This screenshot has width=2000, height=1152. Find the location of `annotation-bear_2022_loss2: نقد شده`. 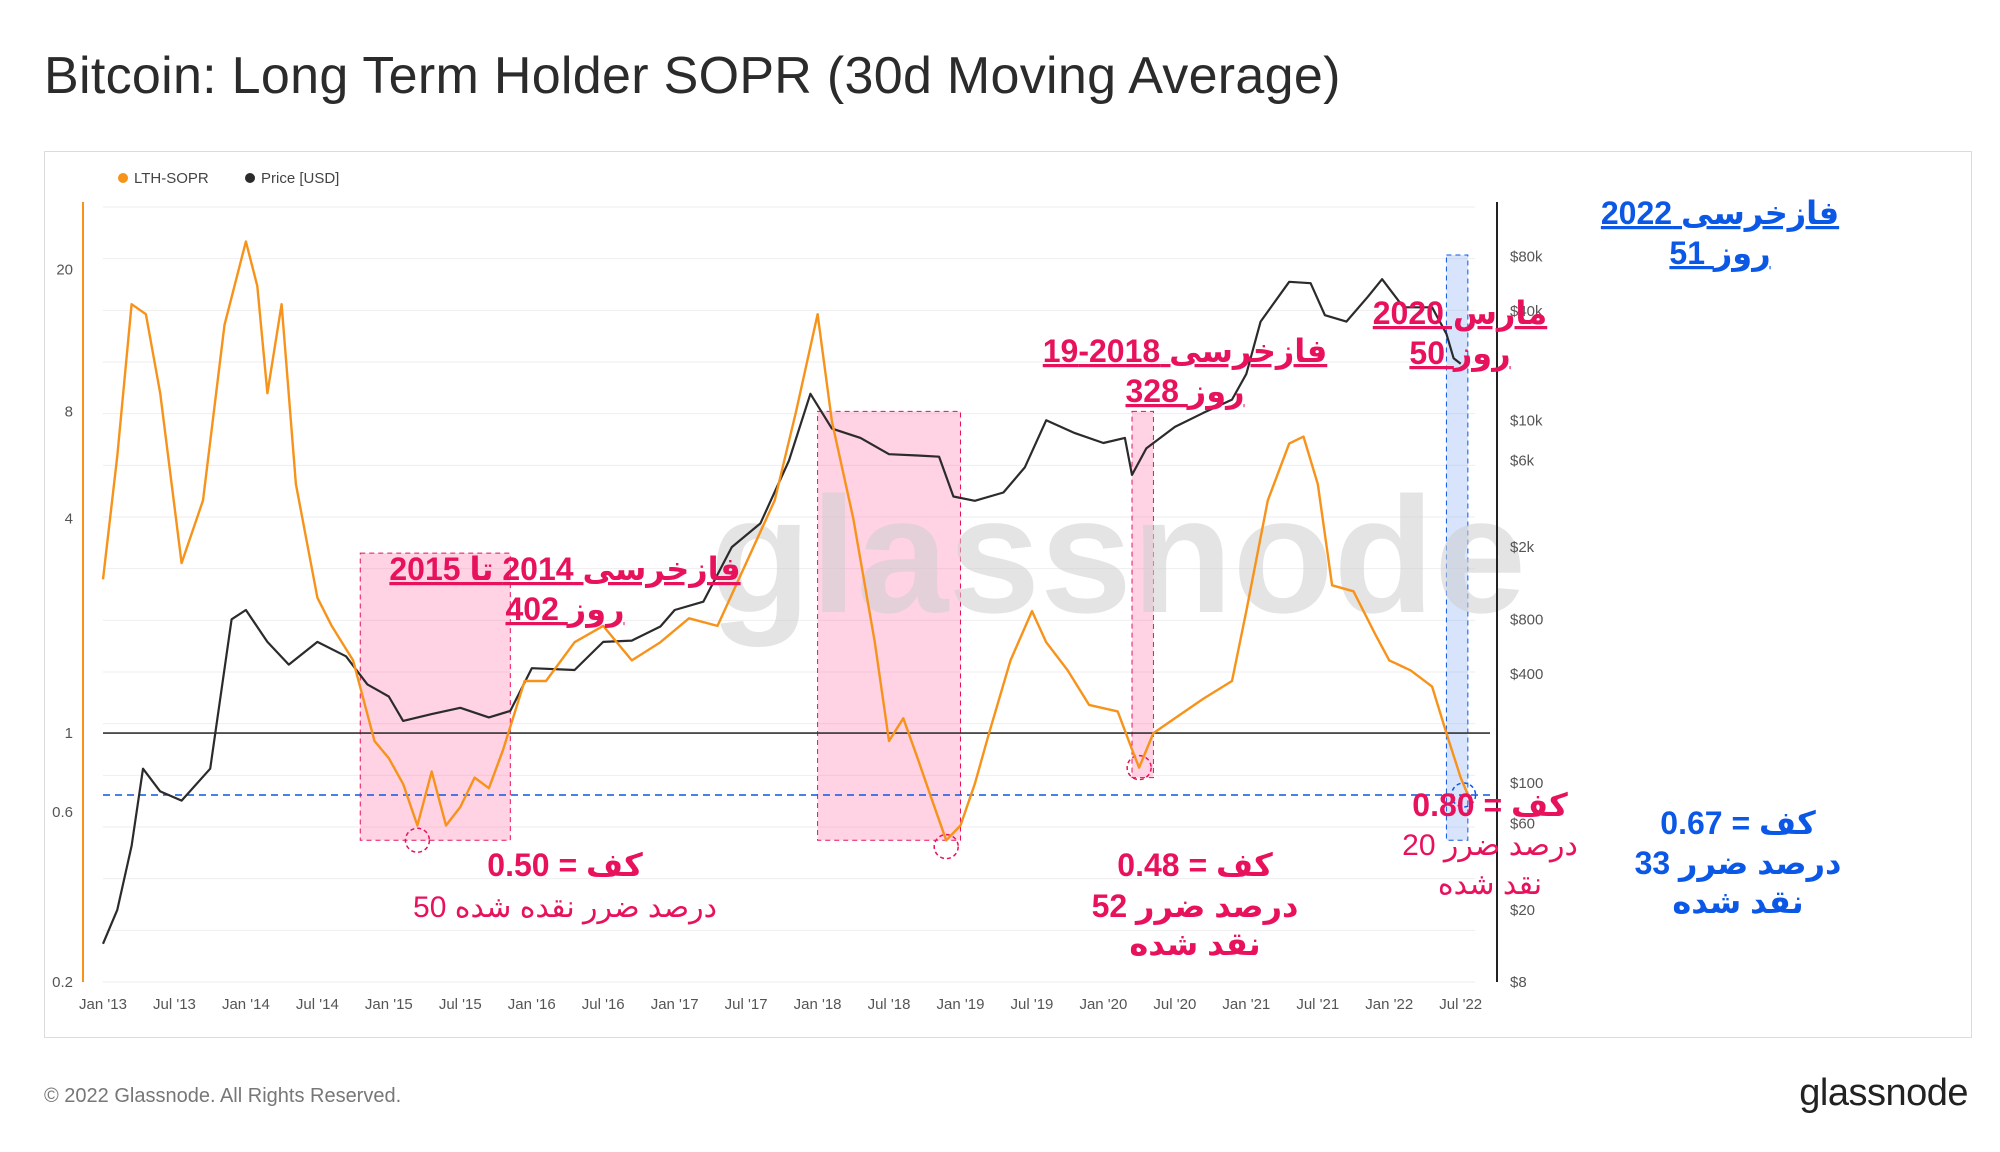

annotation-bear_2022_loss2: نقد شده is located at coordinates (1737, 902).